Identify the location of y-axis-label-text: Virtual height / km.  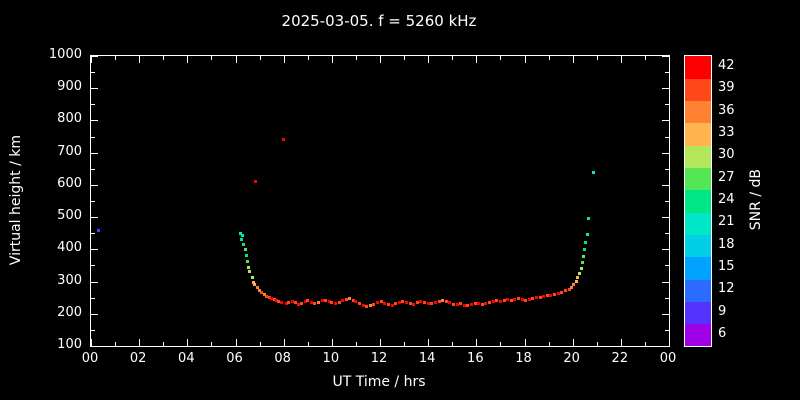
(16, 200).